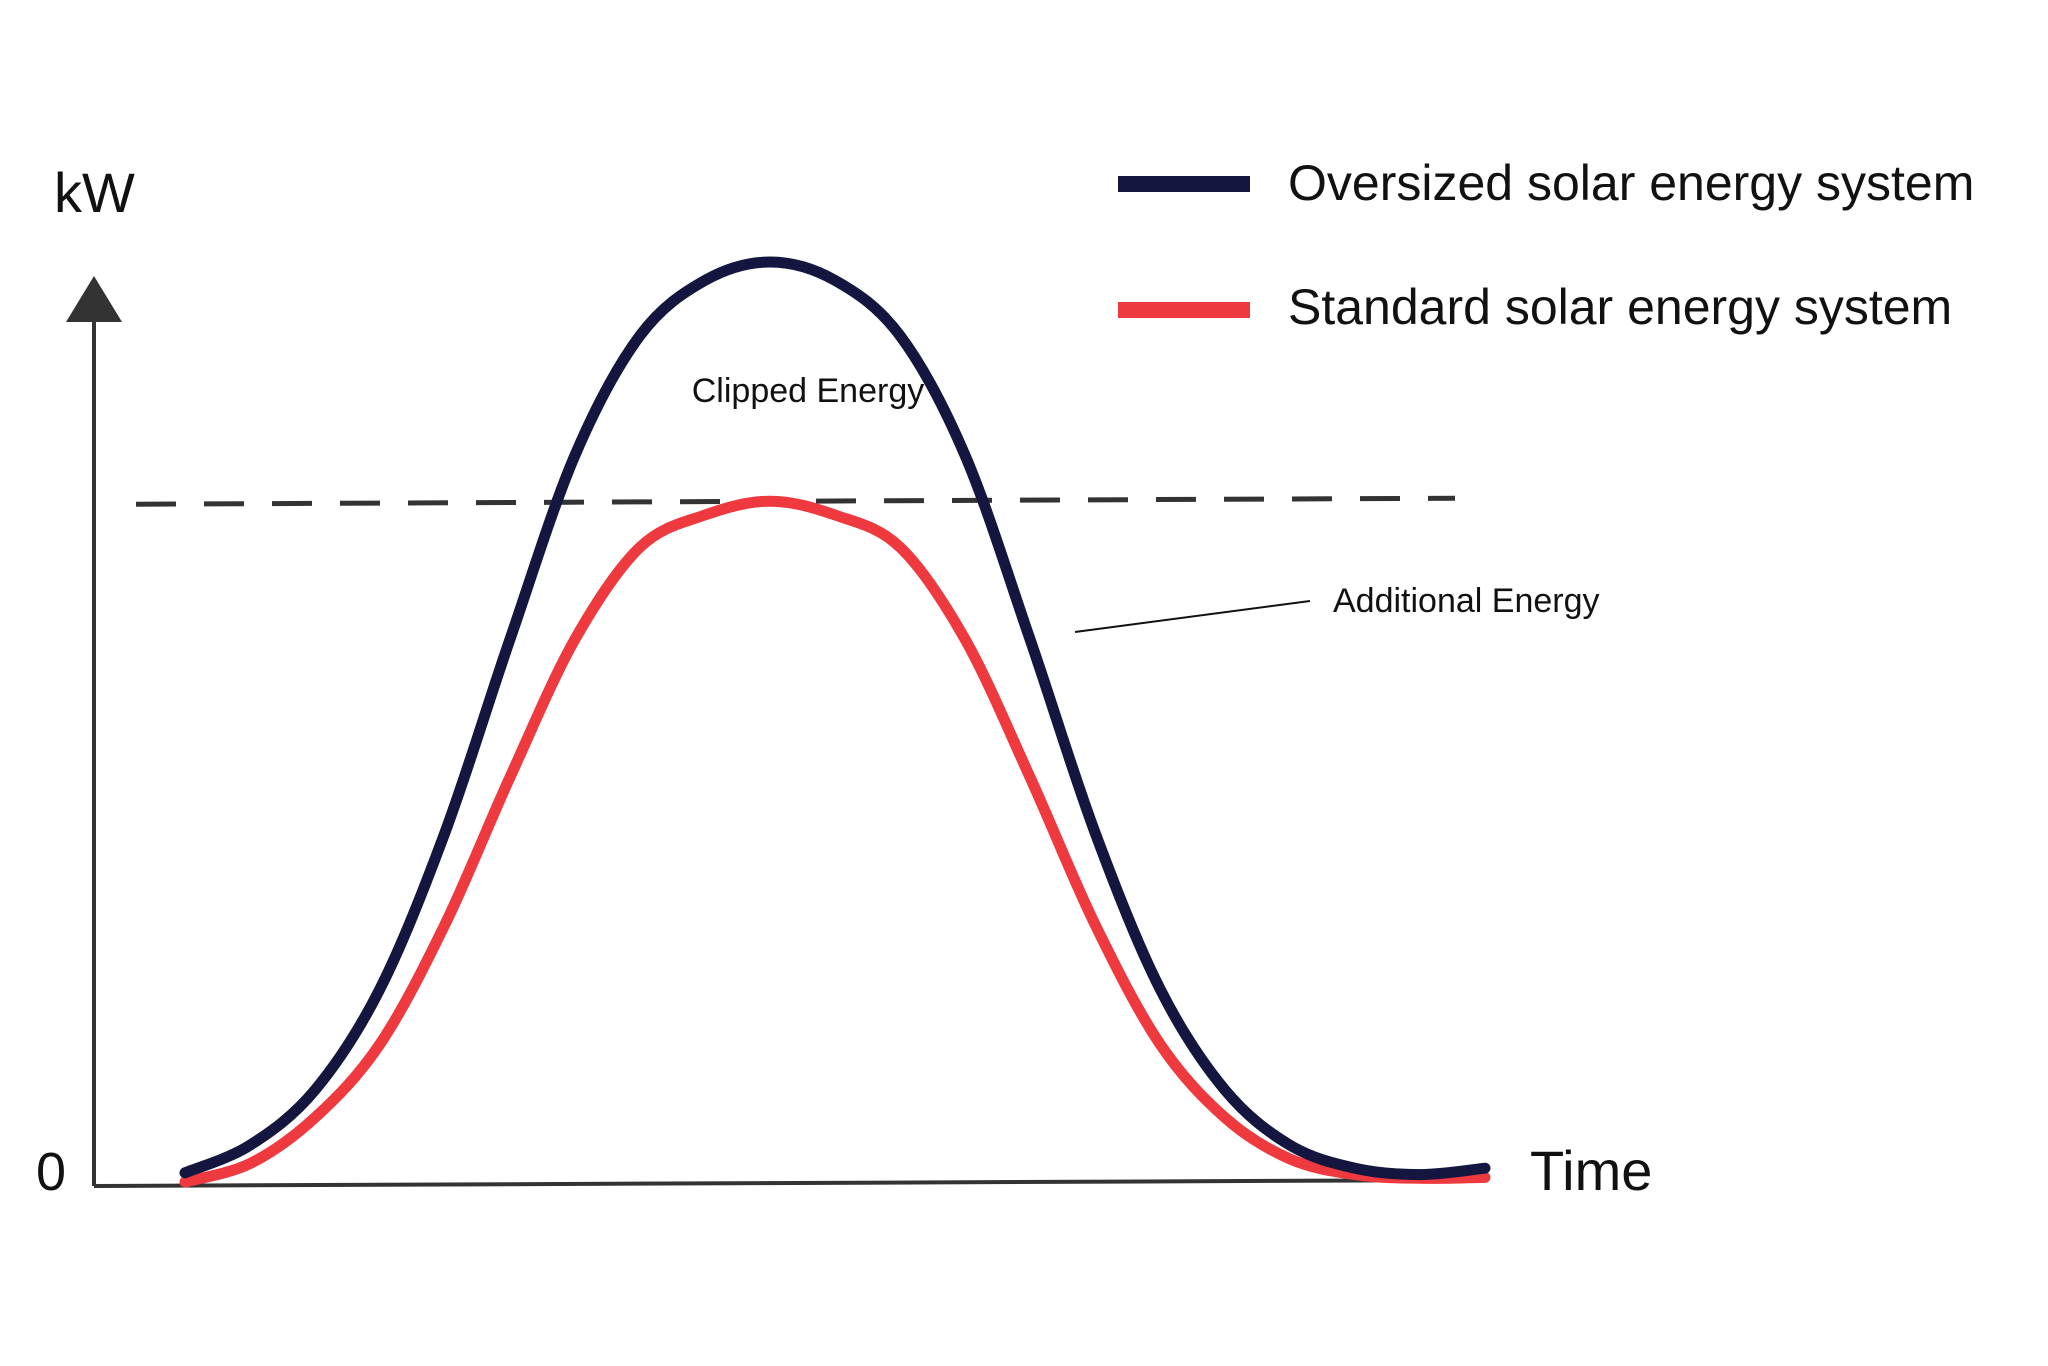 This screenshot has width=2048, height=1366. What do you see at coordinates (1620, 307) in the screenshot?
I see `legend-label-standard: Standard solar energy system` at bounding box center [1620, 307].